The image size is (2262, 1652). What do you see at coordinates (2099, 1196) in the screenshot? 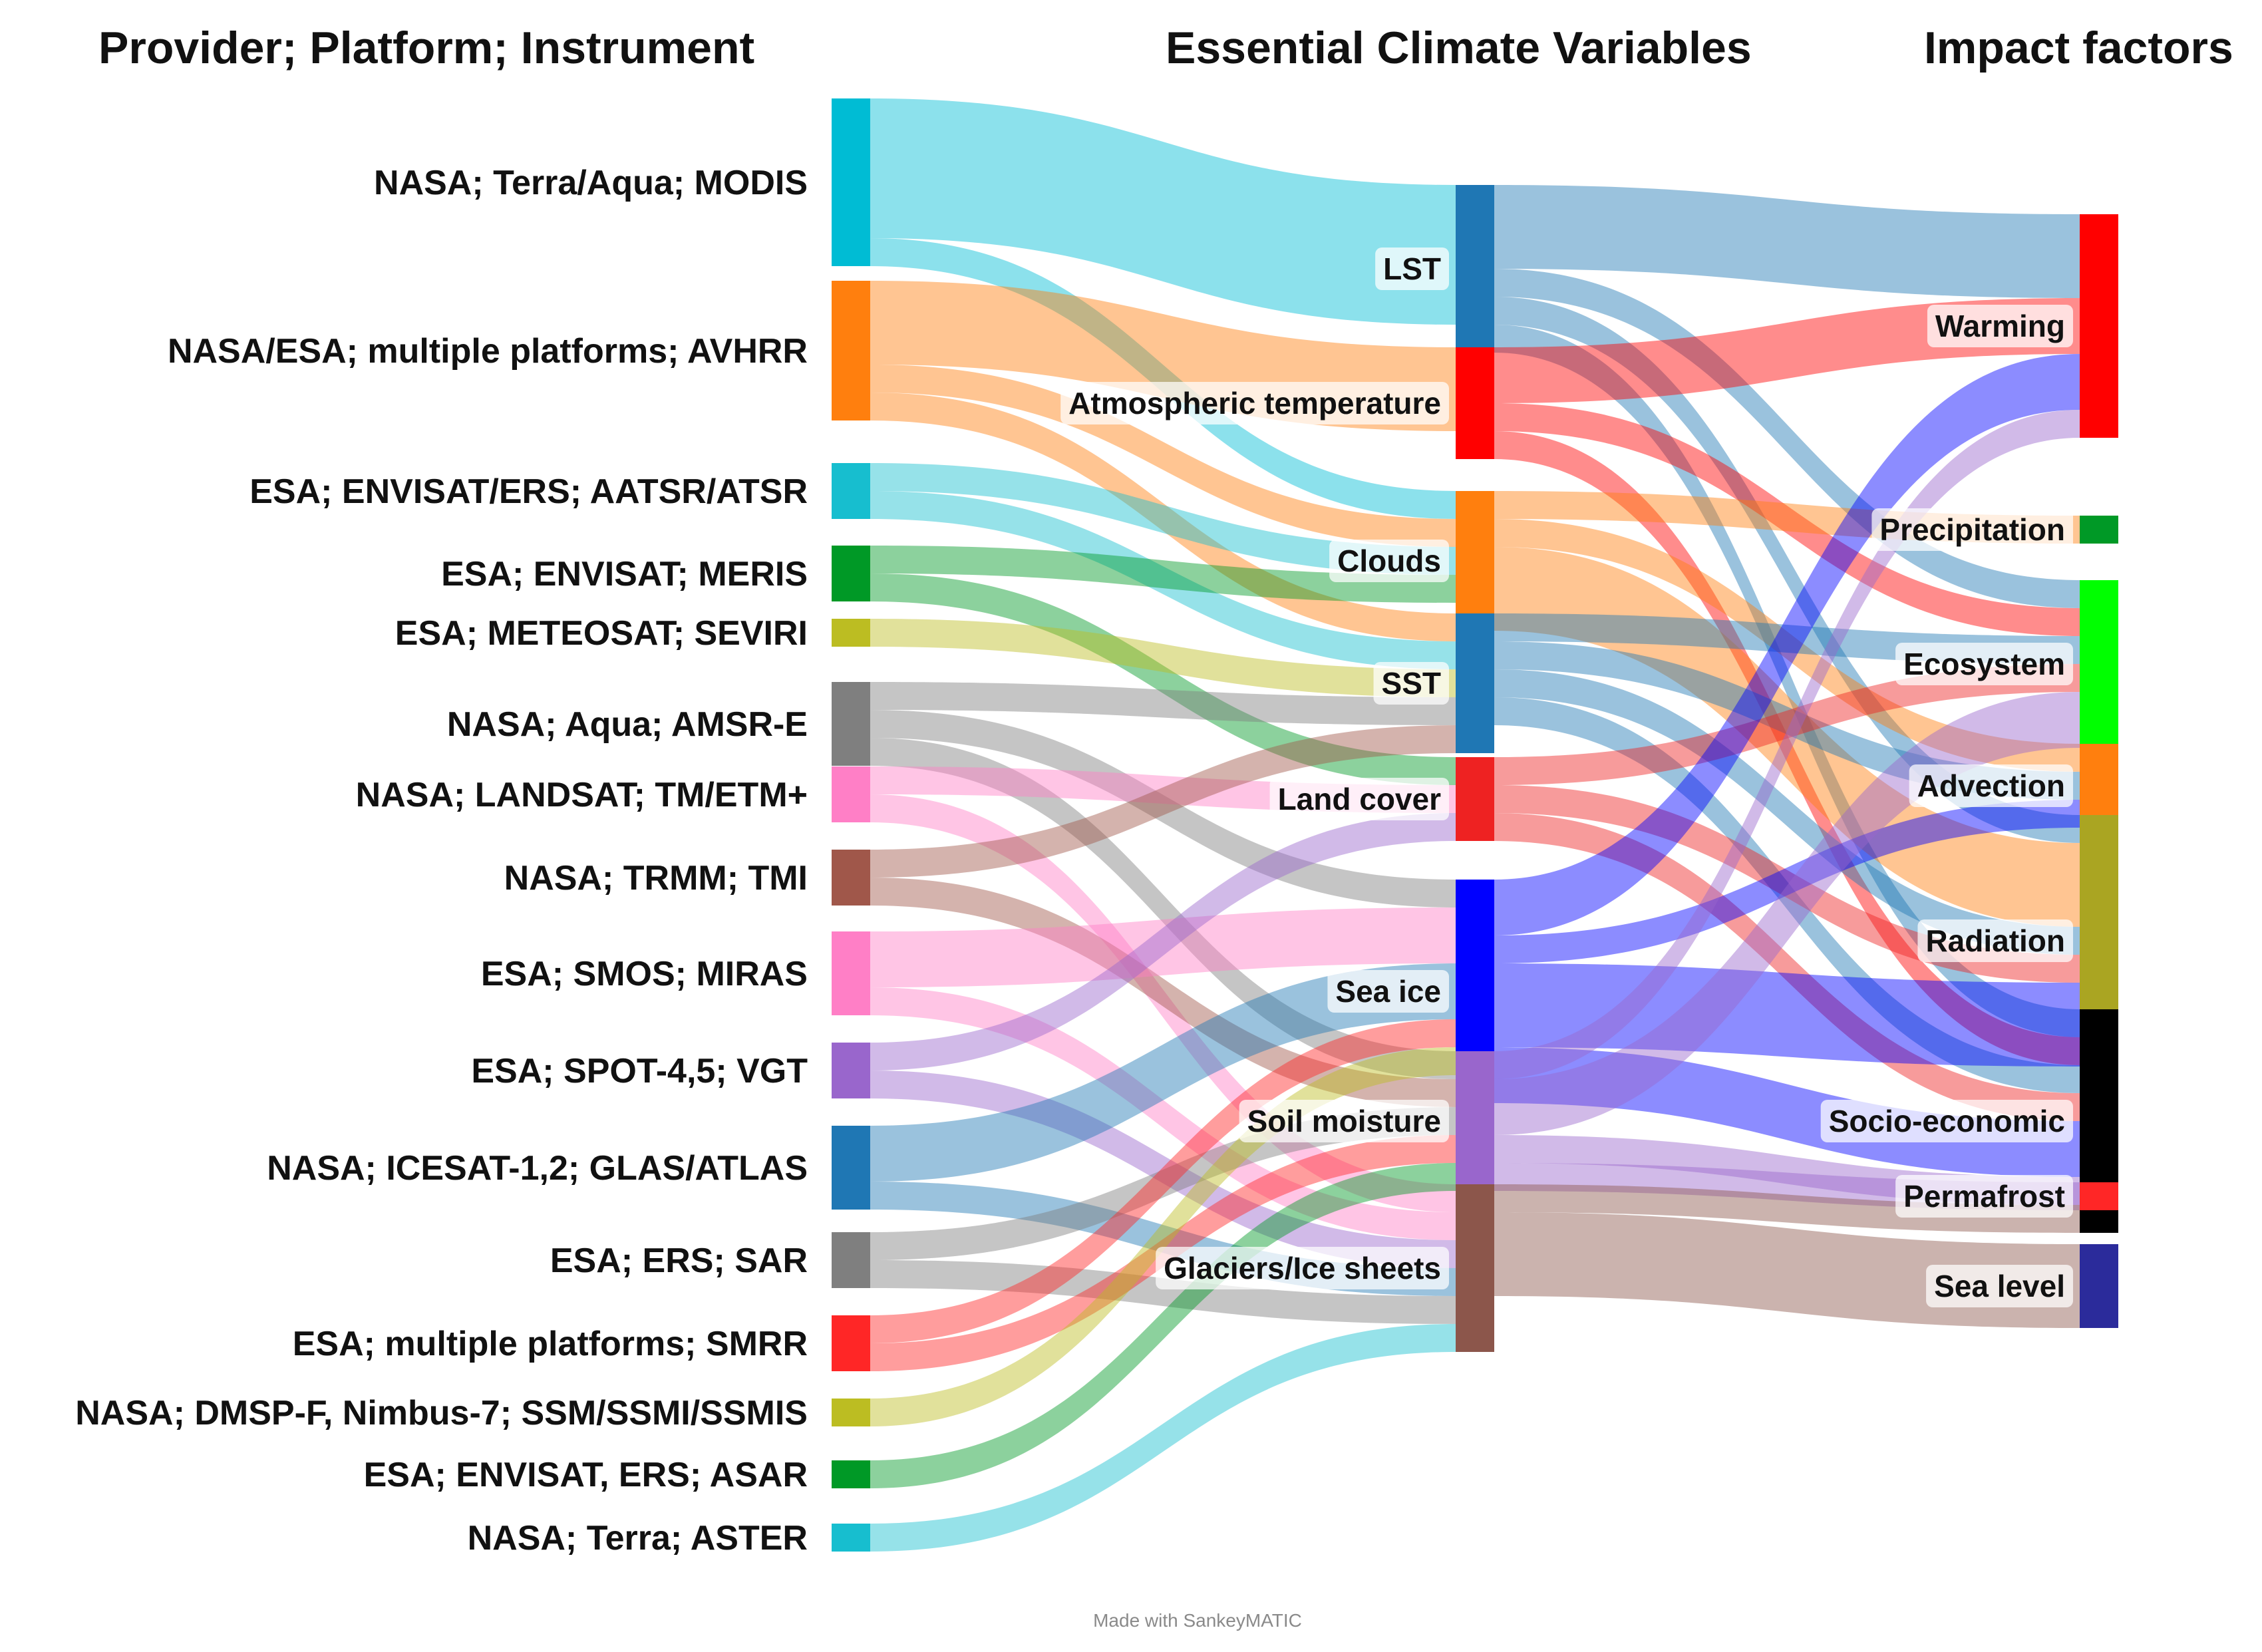
I see `node-perma` at bounding box center [2099, 1196].